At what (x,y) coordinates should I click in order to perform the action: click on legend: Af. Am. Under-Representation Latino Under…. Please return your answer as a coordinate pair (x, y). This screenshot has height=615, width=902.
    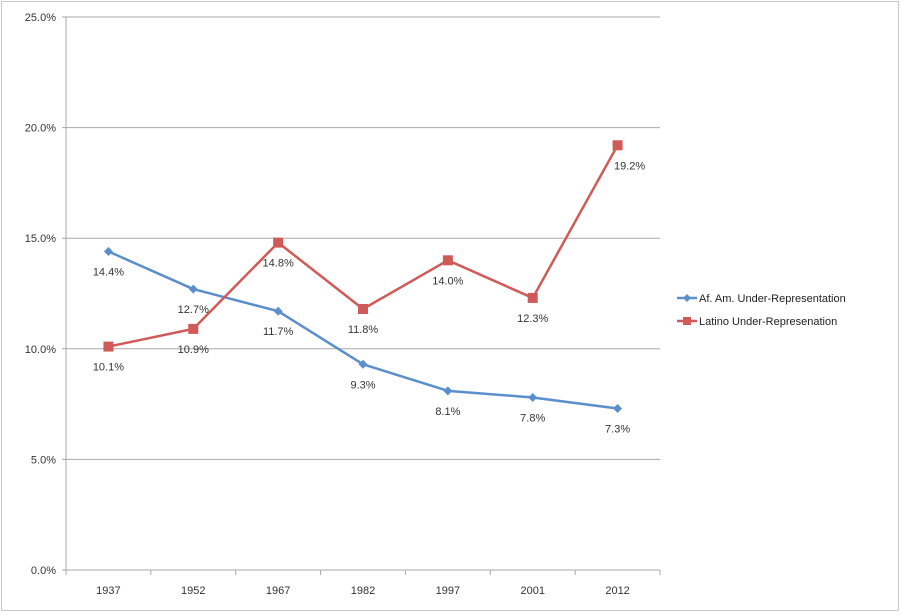
    Looking at the image, I should click on (761, 310).